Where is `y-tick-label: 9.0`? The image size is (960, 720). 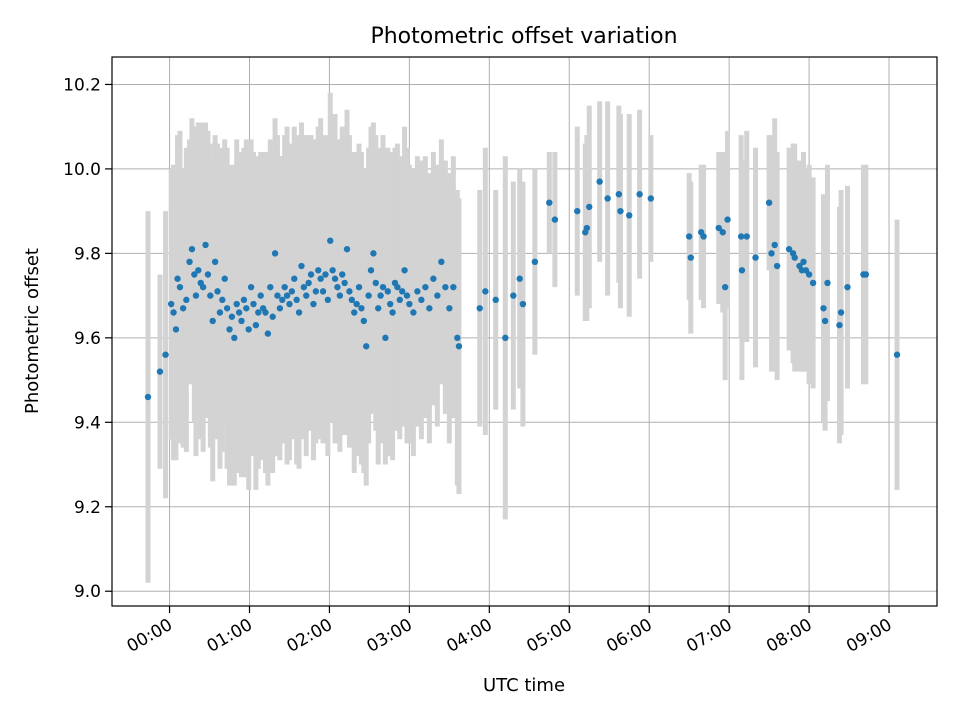 y-tick-label: 9.0 is located at coordinates (87, 592).